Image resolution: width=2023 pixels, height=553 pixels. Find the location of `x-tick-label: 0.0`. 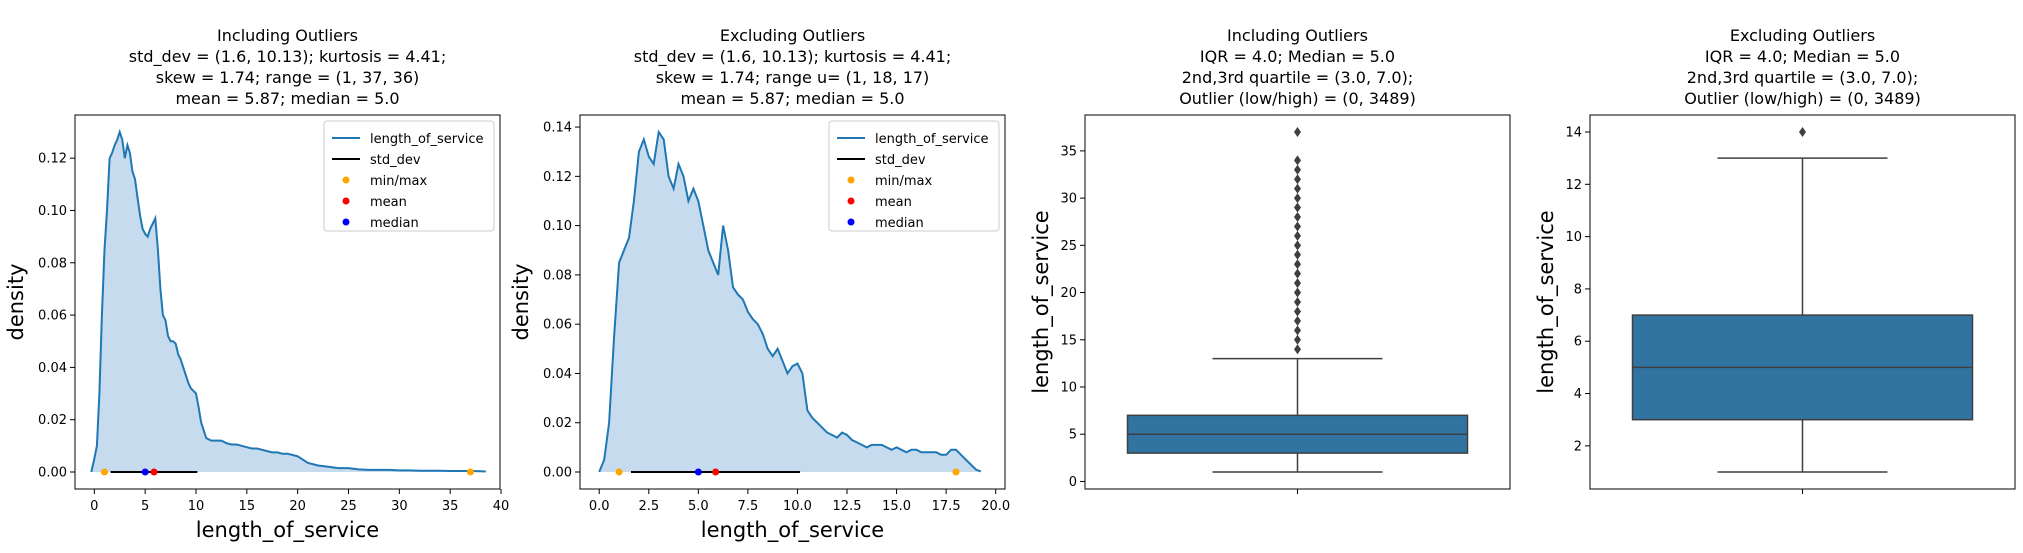

x-tick-label: 0.0 is located at coordinates (599, 506).